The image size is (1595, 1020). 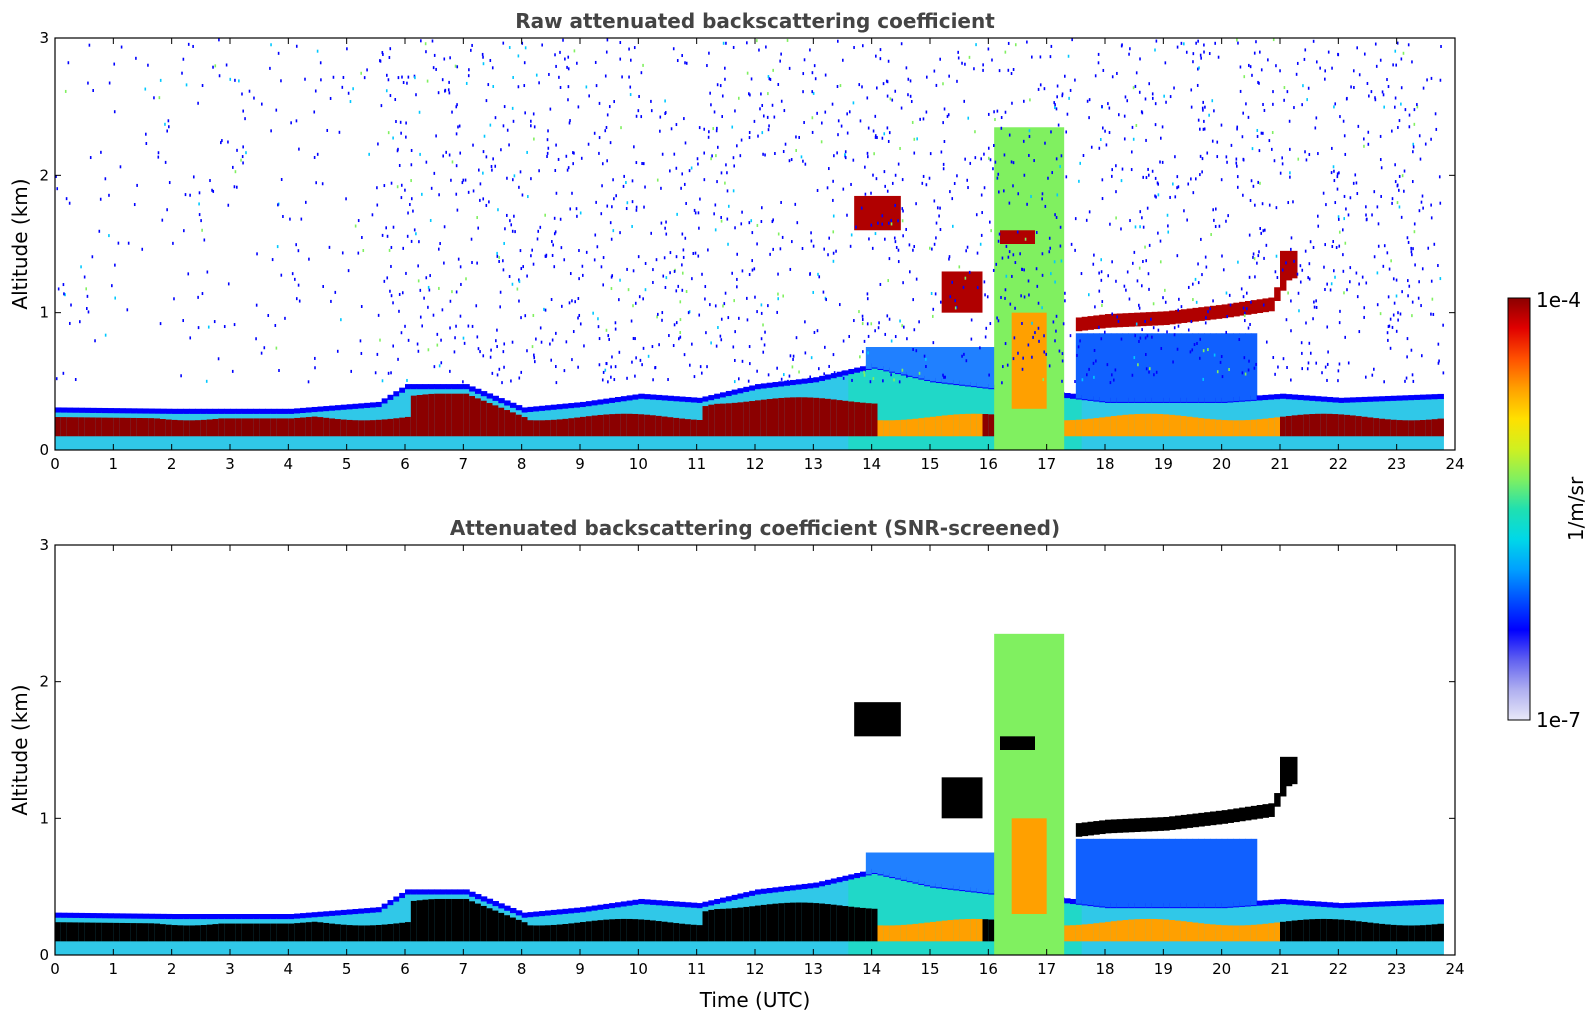 I want to click on colorbar: 1e-4 1e-7 1/m/sr, so click(x=1547, y=510).